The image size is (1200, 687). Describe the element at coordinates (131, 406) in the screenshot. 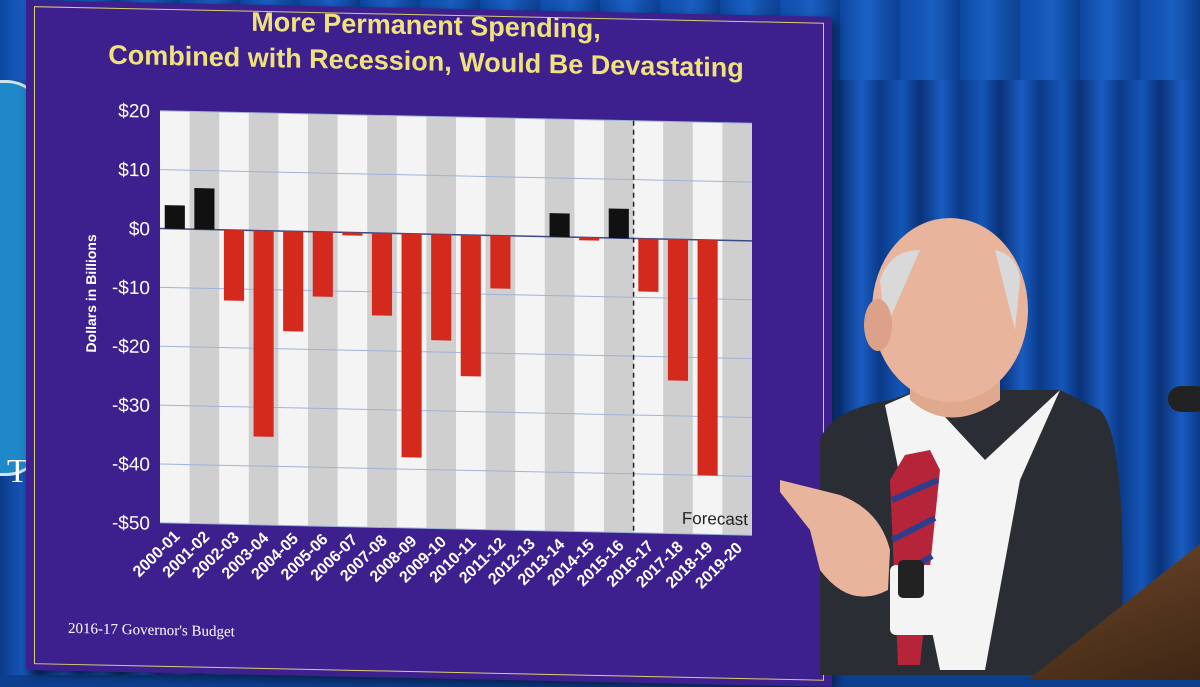

I see `y-tick-label: -$30` at that location.